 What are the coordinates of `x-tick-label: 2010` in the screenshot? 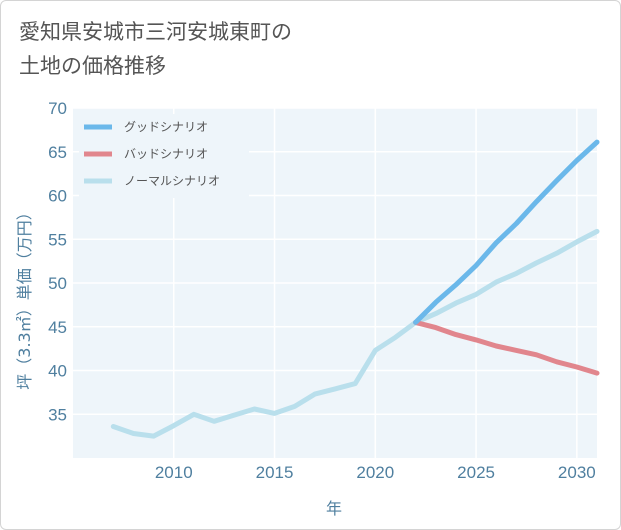 It's located at (174, 472).